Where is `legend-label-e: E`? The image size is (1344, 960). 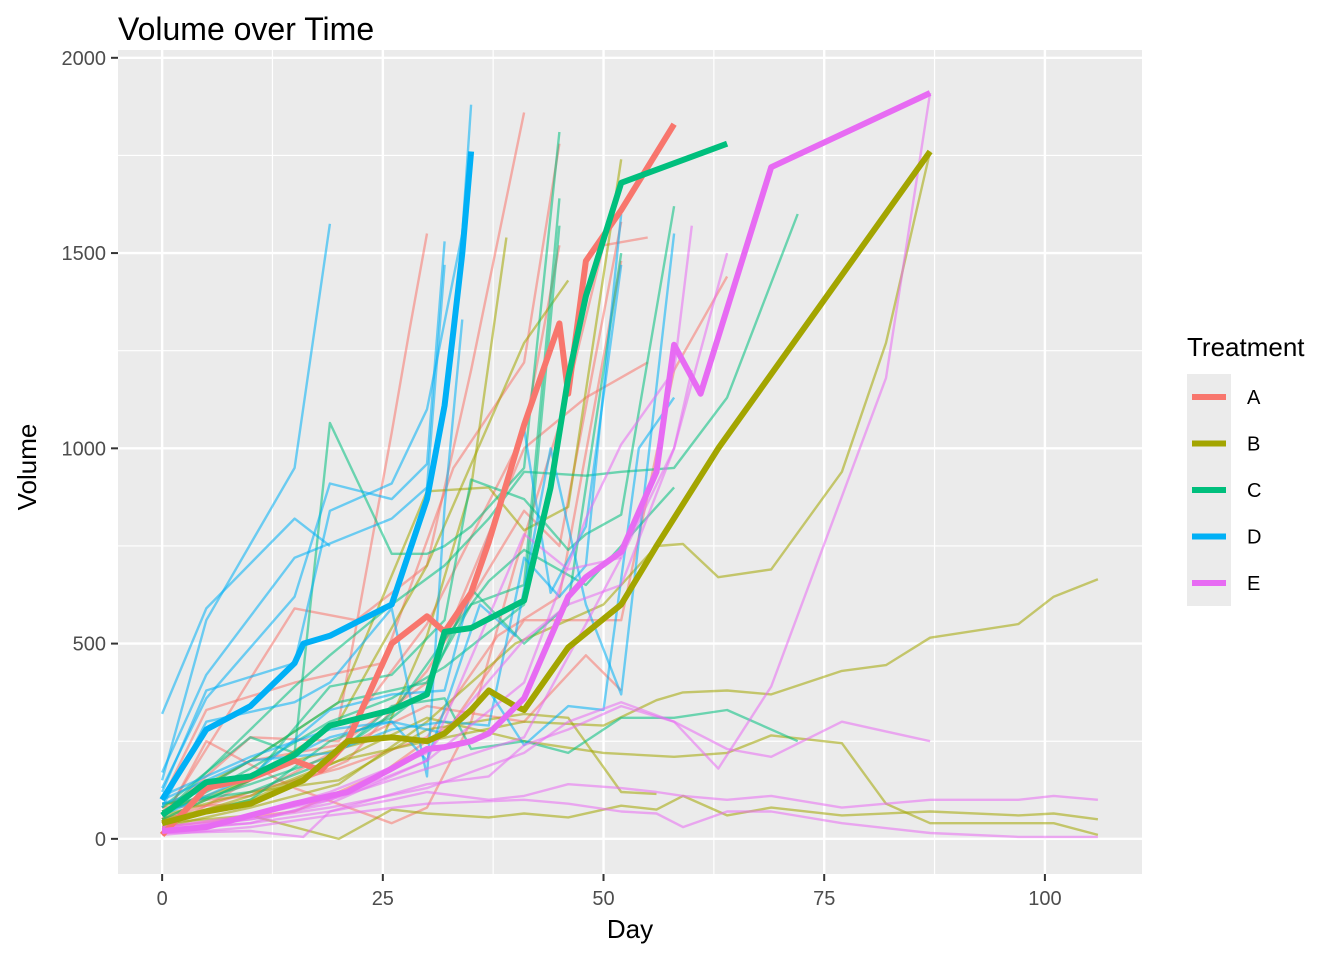 legend-label-e: E is located at coordinates (1253, 584).